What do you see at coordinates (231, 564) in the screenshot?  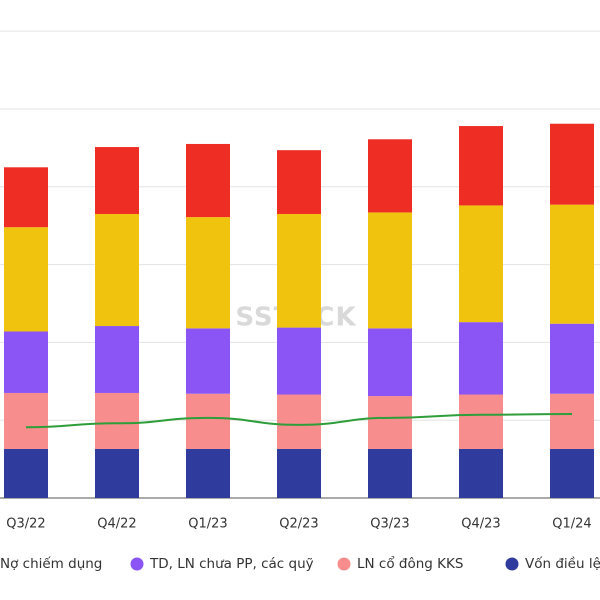 I see `legend-label: TD, LN chưa PP, các quỹ` at bounding box center [231, 564].